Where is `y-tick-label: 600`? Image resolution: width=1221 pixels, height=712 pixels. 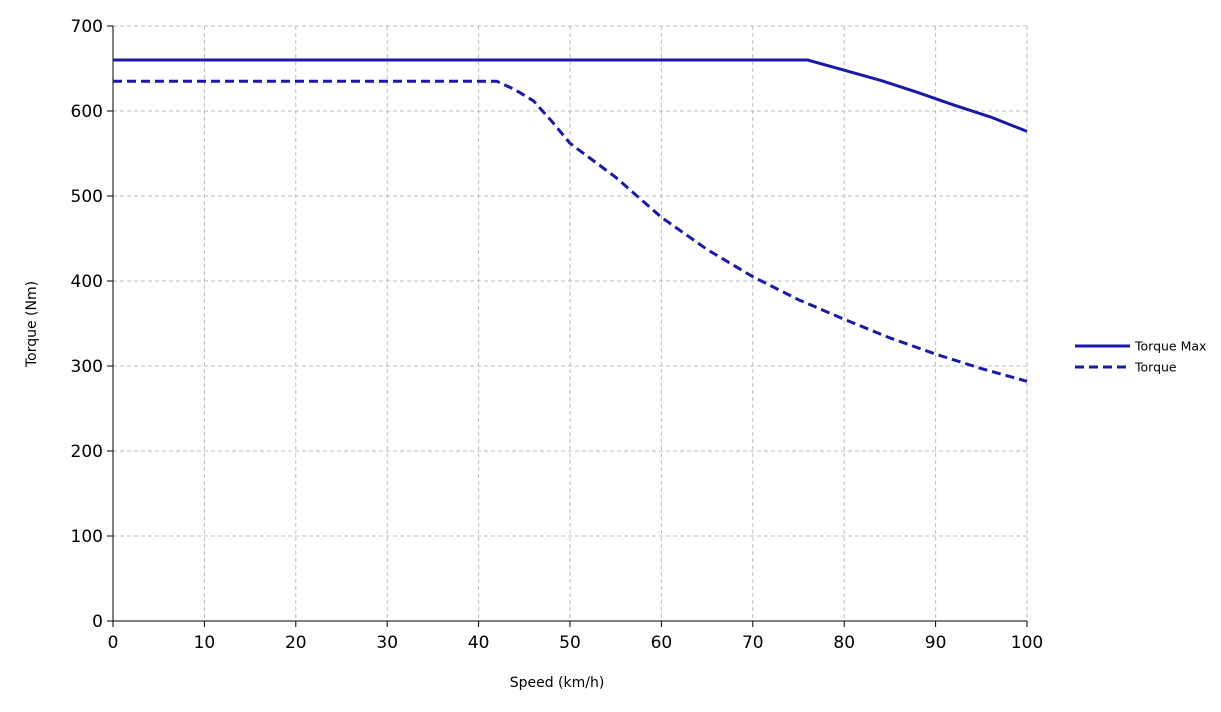
y-tick-label: 600 is located at coordinates (87, 112).